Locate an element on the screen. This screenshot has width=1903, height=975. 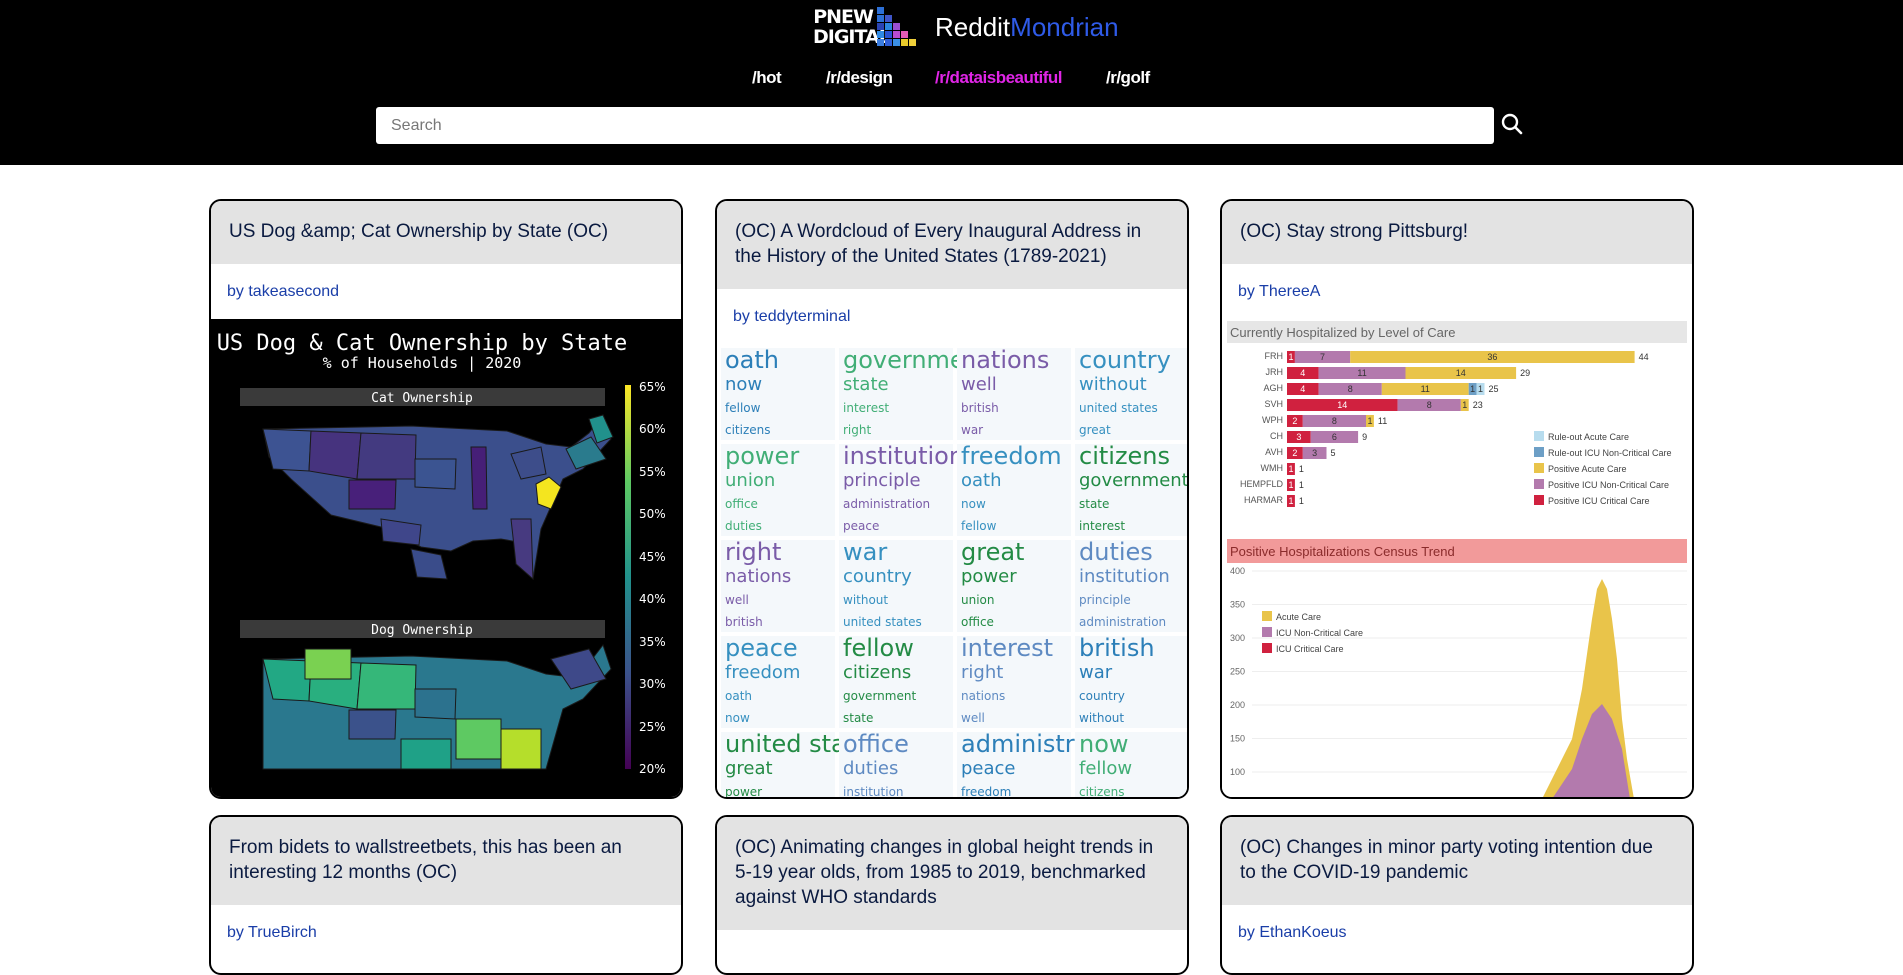
hosp-bar-total: 11 is located at coordinates (1382, 421).